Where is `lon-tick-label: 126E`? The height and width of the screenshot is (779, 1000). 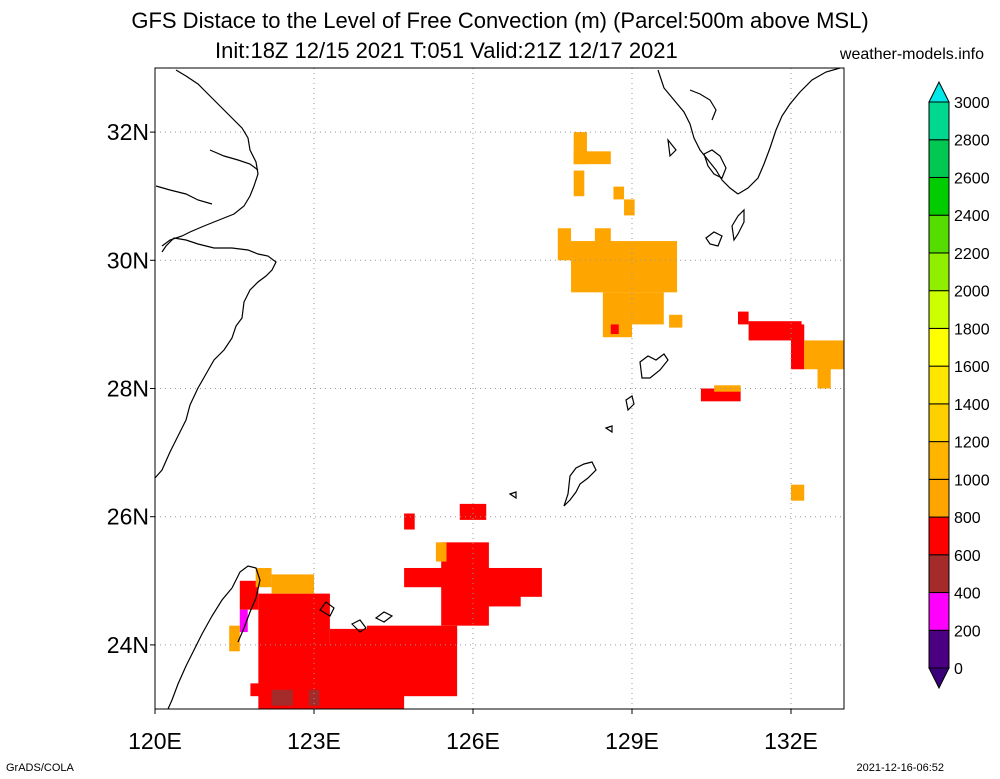 lon-tick-label: 126E is located at coordinates (473, 741).